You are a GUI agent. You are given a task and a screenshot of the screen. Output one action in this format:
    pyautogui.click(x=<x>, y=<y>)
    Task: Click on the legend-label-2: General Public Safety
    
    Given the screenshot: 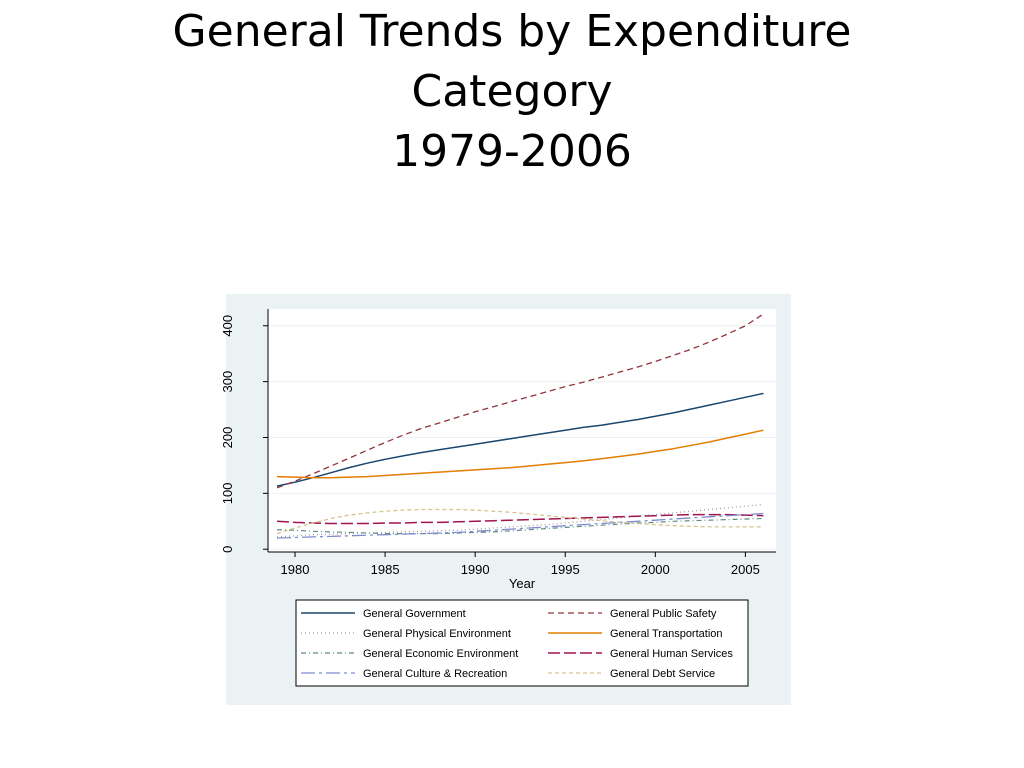 What is the action you would take?
    pyautogui.click(x=663, y=614)
    